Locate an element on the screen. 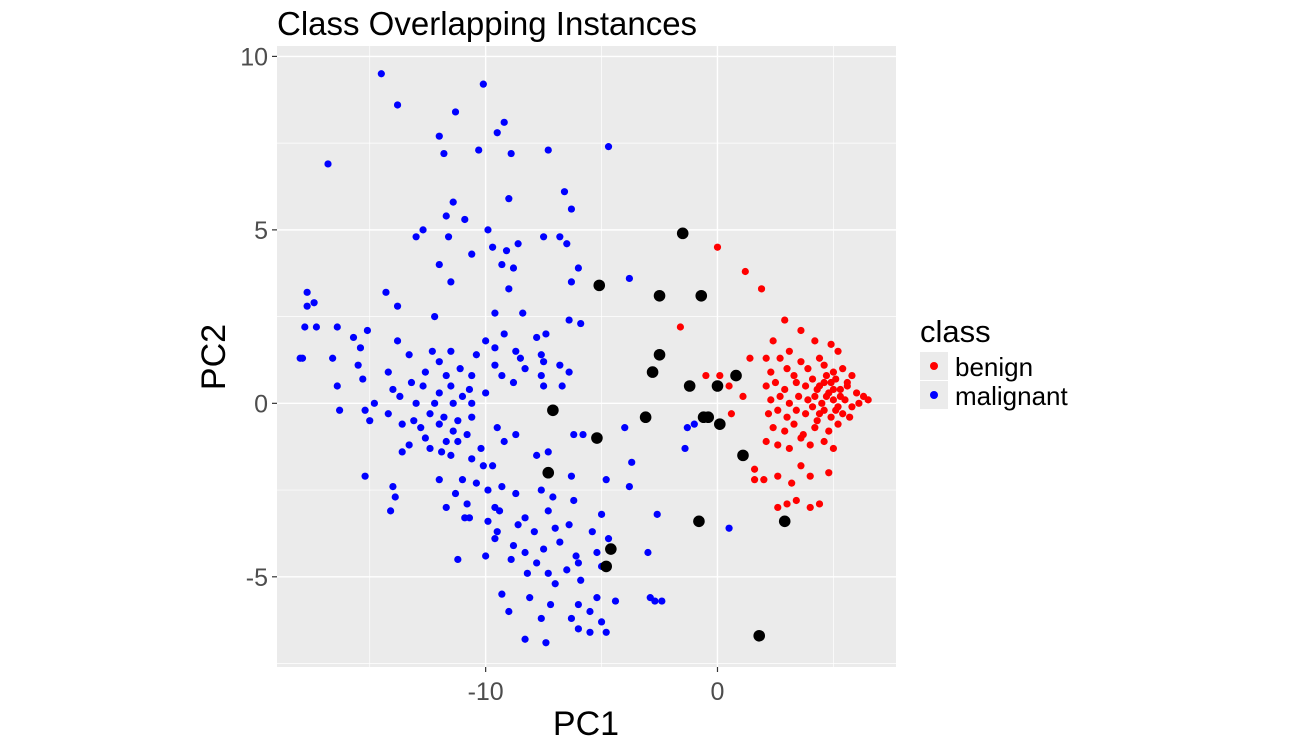 This screenshot has height=751, width=1290. legend-label-malignant: malignant is located at coordinates (1012, 396).